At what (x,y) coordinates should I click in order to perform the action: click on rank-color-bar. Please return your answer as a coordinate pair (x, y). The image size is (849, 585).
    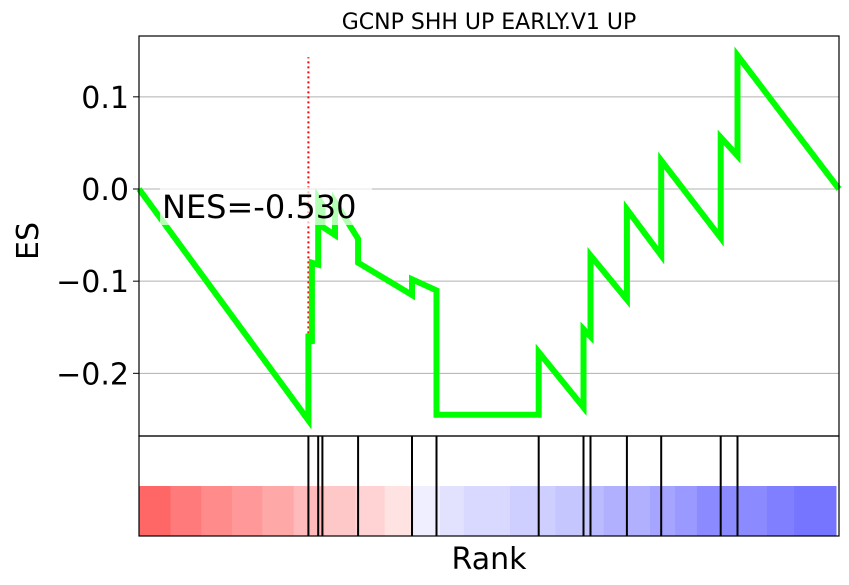
    Looking at the image, I should click on (488, 511).